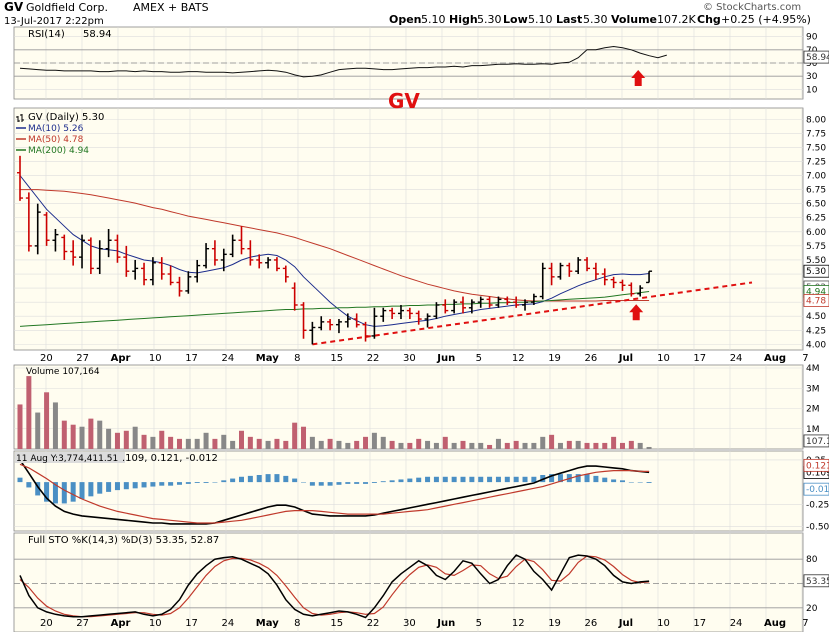  Describe the element at coordinates (46, 34) in the screenshot. I see `rsi-legend: RSI(14)` at that location.